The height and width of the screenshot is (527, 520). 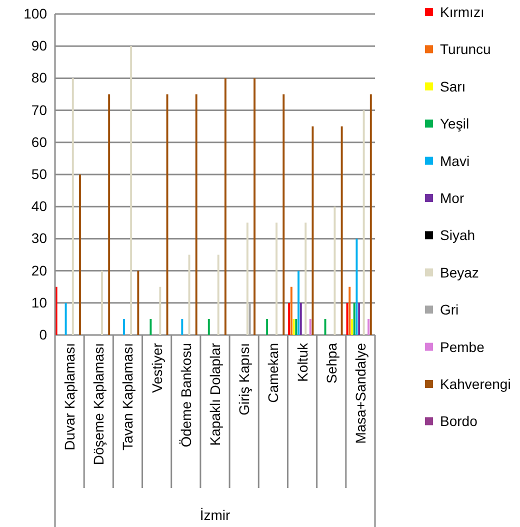 What do you see at coordinates (465, 49) in the screenshot?
I see `legend-label: Turuncu` at bounding box center [465, 49].